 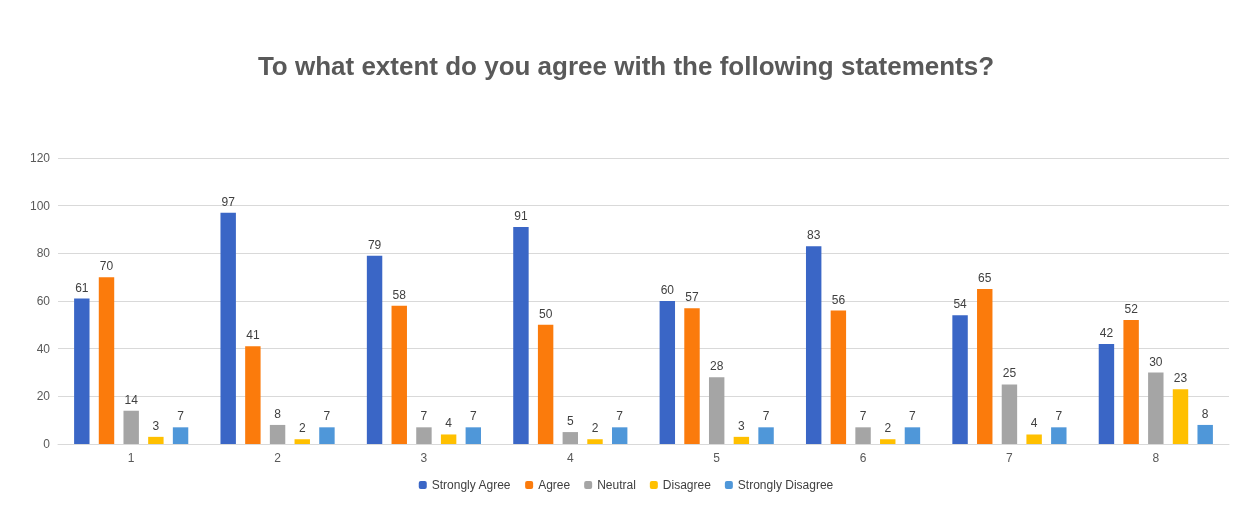 What do you see at coordinates (545, 313) in the screenshot?
I see `data-label: 50` at bounding box center [545, 313].